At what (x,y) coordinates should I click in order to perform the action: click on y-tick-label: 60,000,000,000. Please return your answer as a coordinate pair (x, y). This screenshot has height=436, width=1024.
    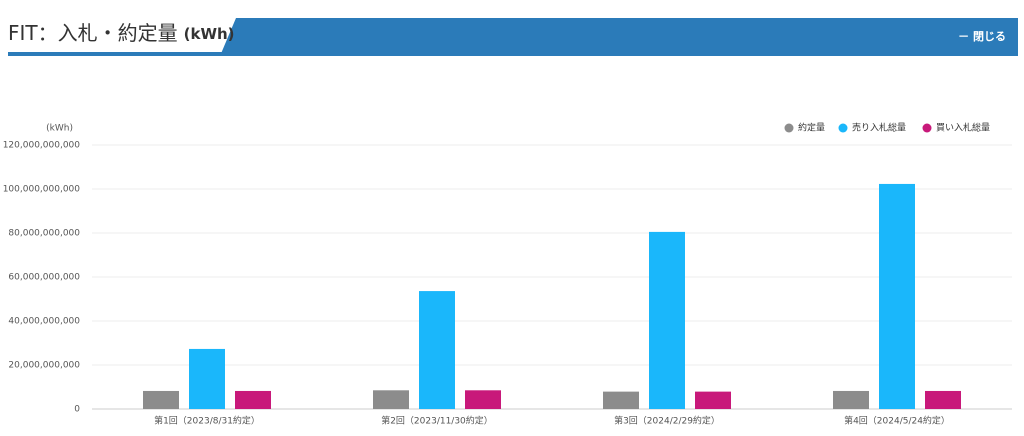
    Looking at the image, I should click on (44, 278).